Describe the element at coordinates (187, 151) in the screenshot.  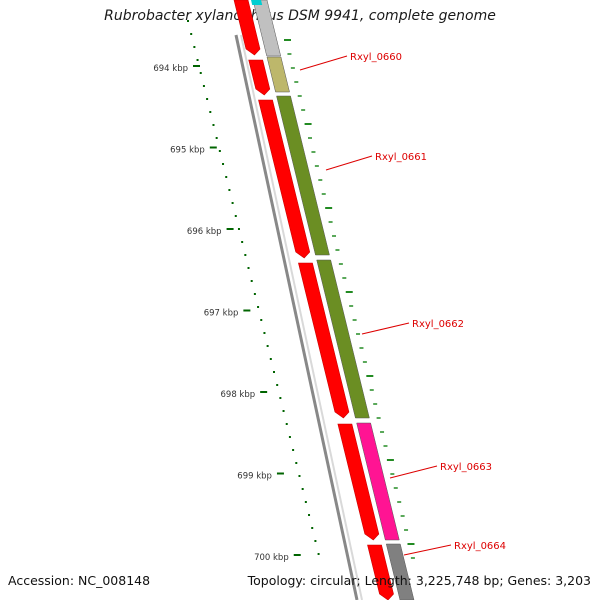
I see `scale-tick-label: 695 kbp` at that location.